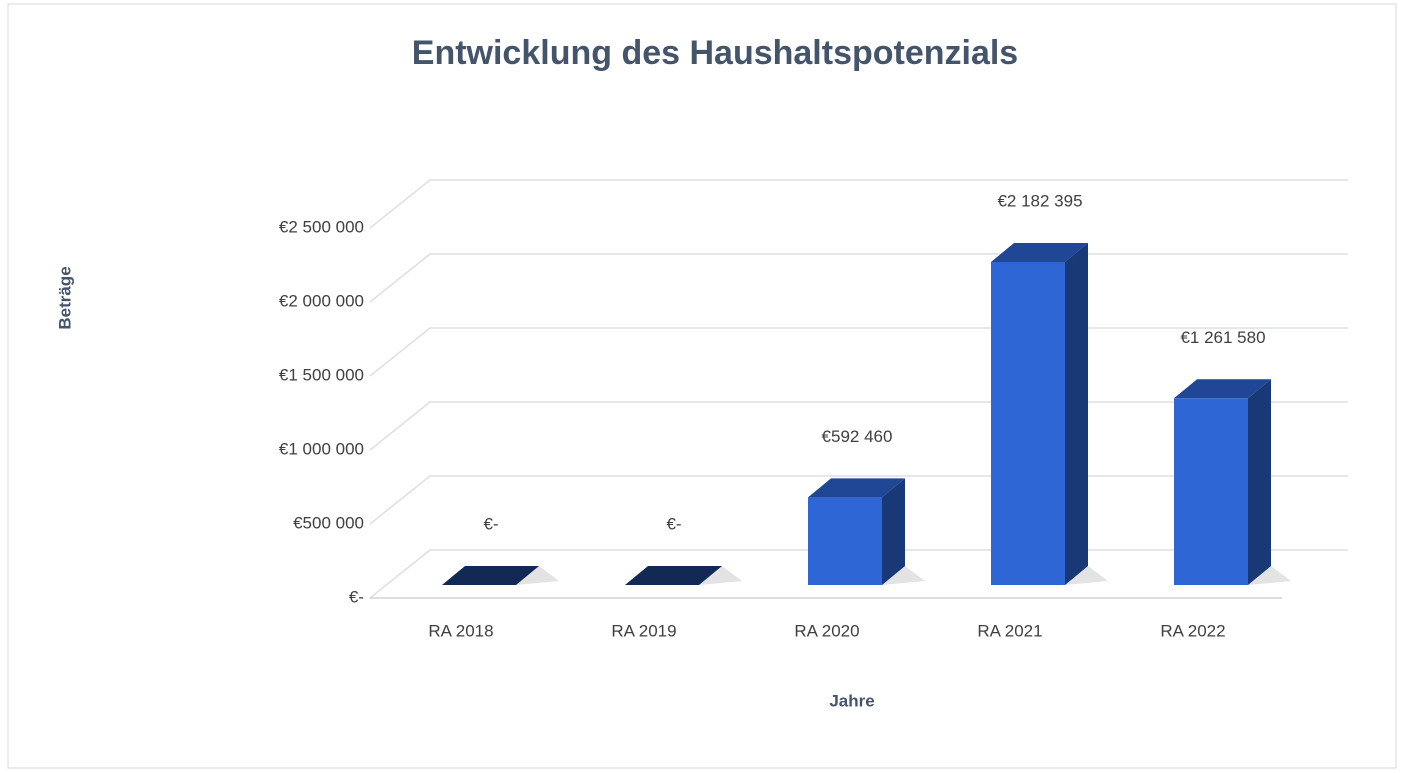 Image resolution: width=1402 pixels, height=773 pixels. What do you see at coordinates (857, 436) in the screenshot?
I see `value-label: €592 460` at bounding box center [857, 436].